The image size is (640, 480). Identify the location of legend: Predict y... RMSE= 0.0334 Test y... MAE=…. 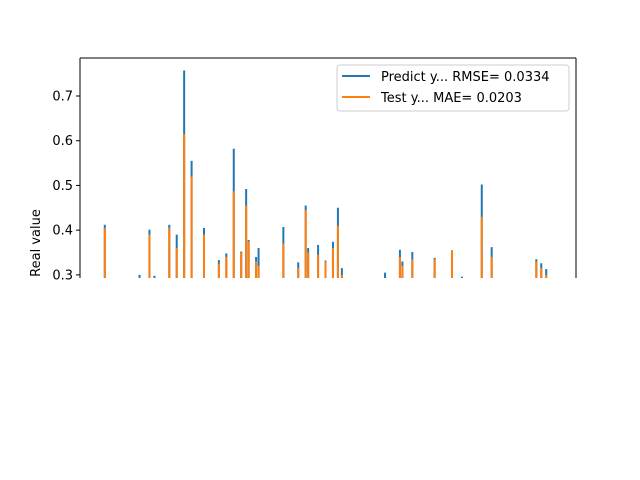
(453, 88).